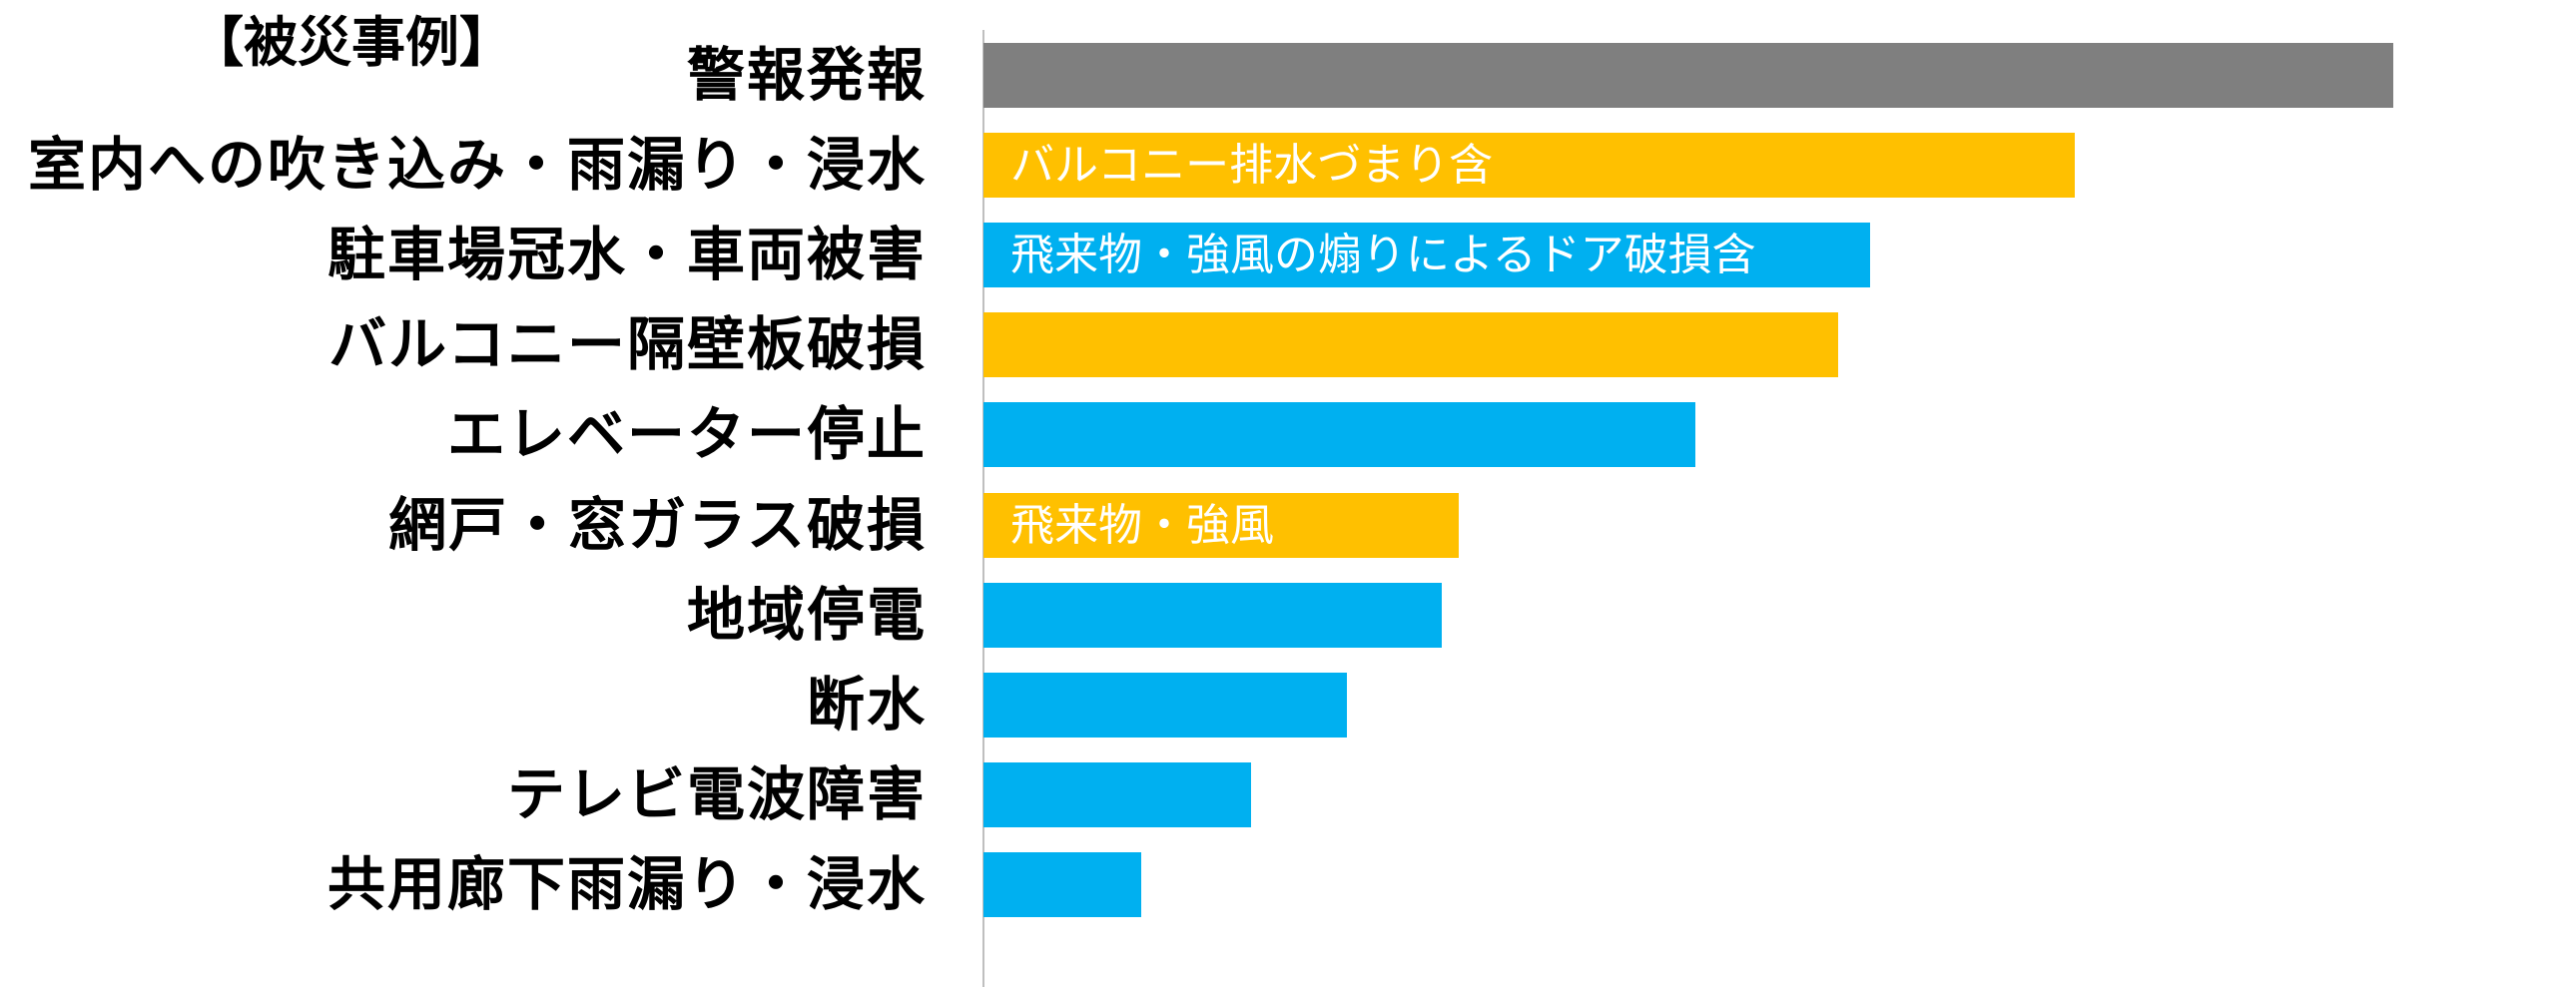 The height and width of the screenshot is (987, 2576). Describe the element at coordinates (477, 165) in the screenshot. I see `category-label: 室内への吹き込み・雨漏り・浸水` at that location.